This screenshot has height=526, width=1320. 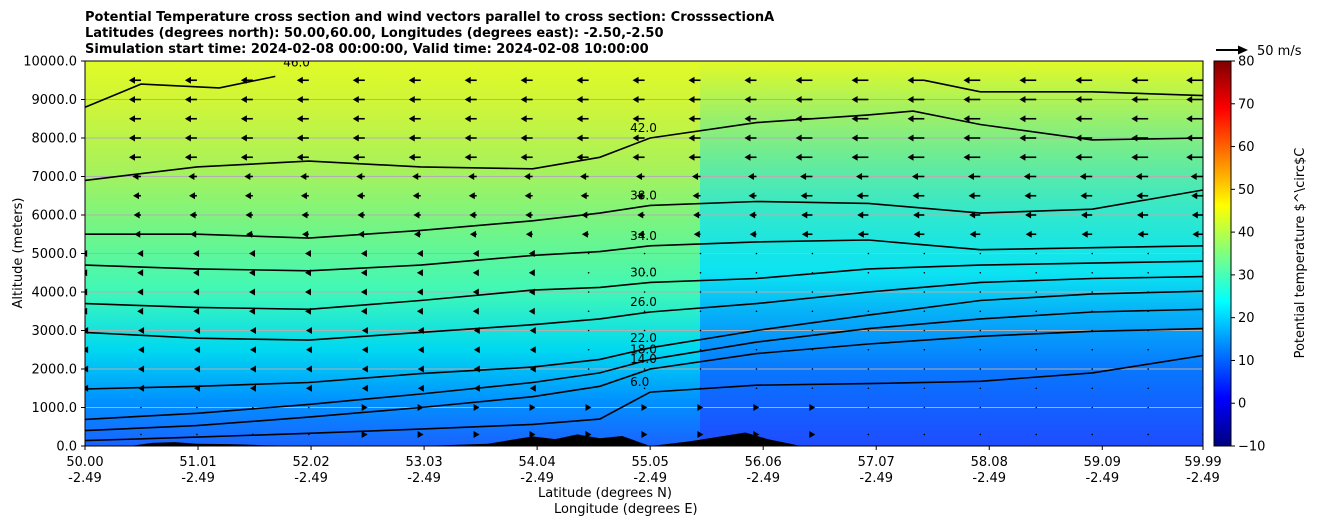 What do you see at coordinates (55, 293) in the screenshot?
I see `y-tick-label: 4000.0` at bounding box center [55, 293].